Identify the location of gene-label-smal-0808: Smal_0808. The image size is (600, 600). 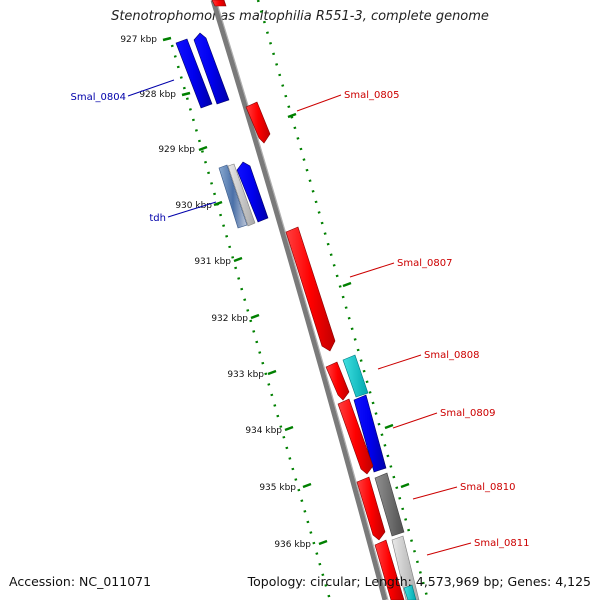
(451, 355).